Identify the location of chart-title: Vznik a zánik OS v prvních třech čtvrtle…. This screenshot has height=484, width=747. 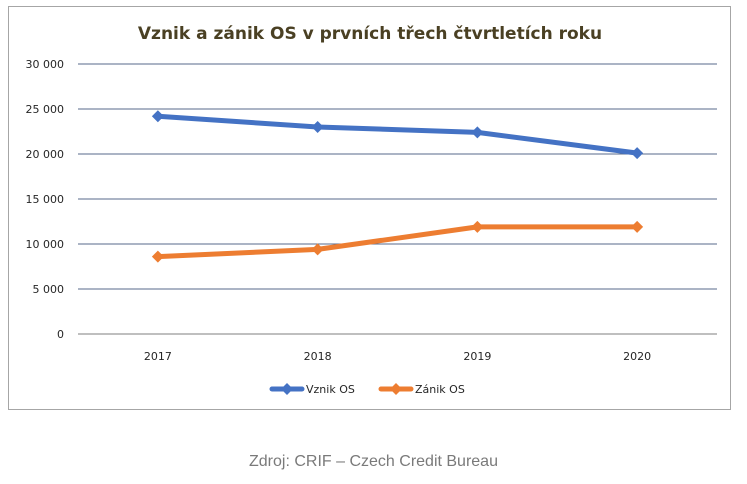
(370, 34).